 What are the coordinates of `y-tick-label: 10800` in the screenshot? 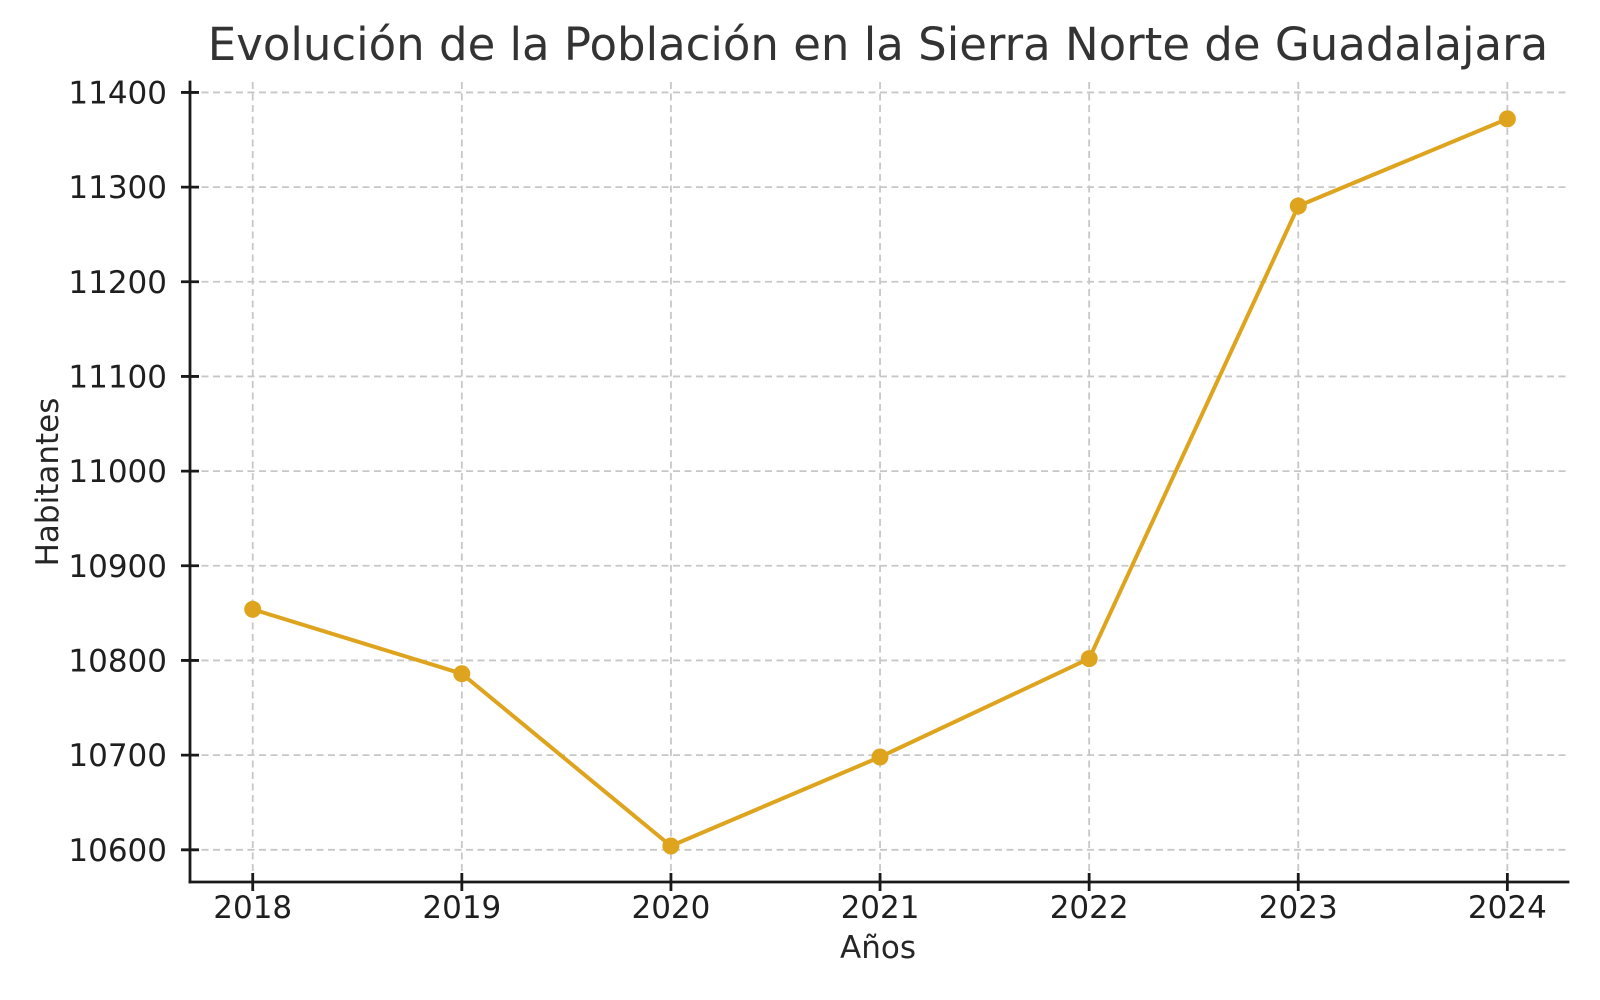 It's located at (117, 661).